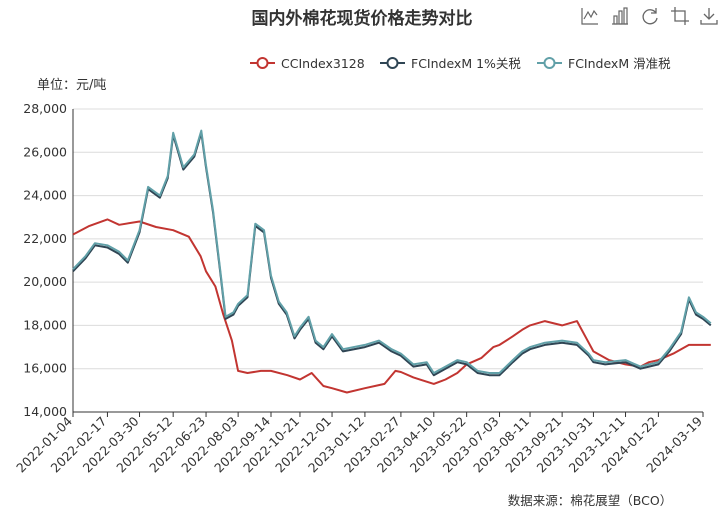 The image size is (724, 527). What do you see at coordinates (590, 16) in the screenshot?
I see `line-chart-icon` at bounding box center [590, 16].